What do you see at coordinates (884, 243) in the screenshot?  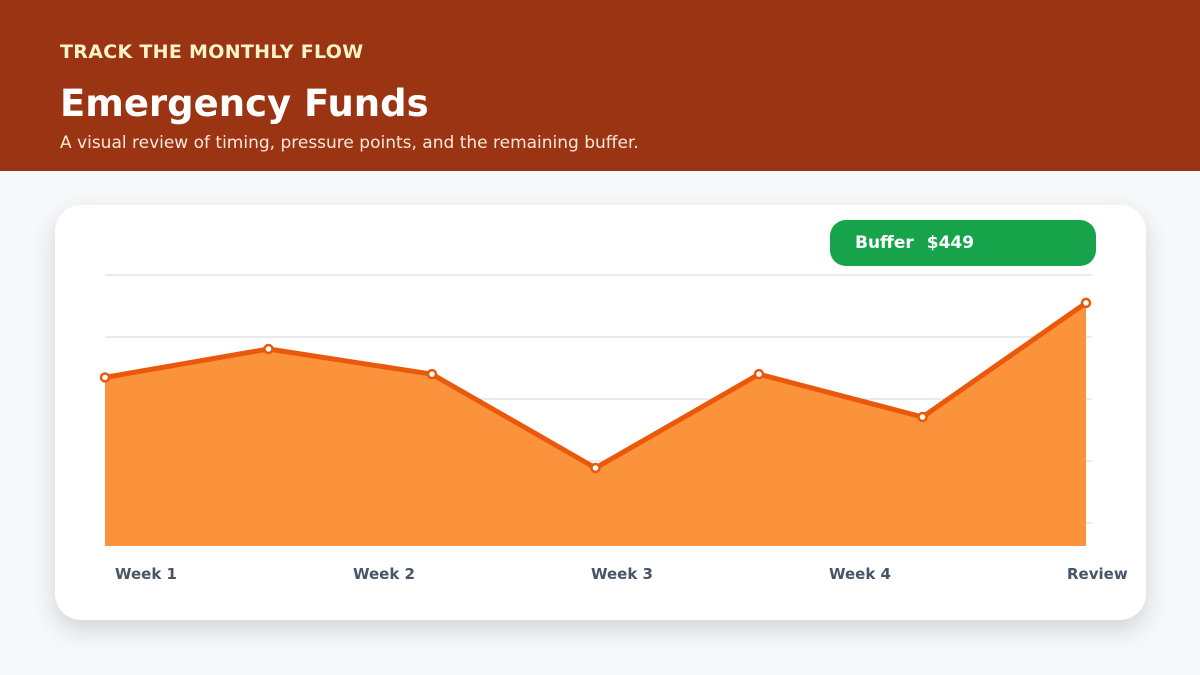 I see `buffer-label: Buffer` at bounding box center [884, 243].